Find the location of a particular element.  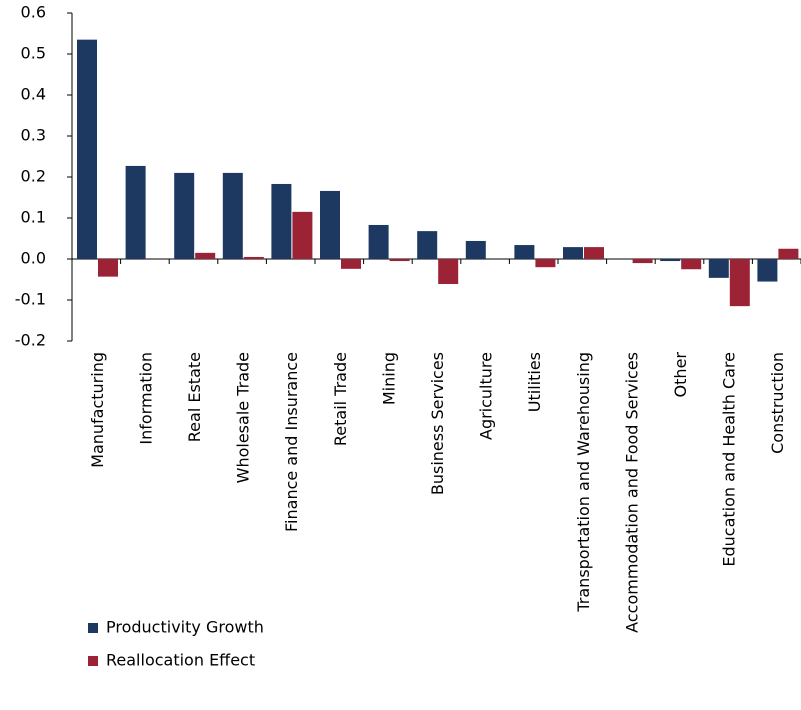

y-tick-label: 0.1 is located at coordinates (33, 217).